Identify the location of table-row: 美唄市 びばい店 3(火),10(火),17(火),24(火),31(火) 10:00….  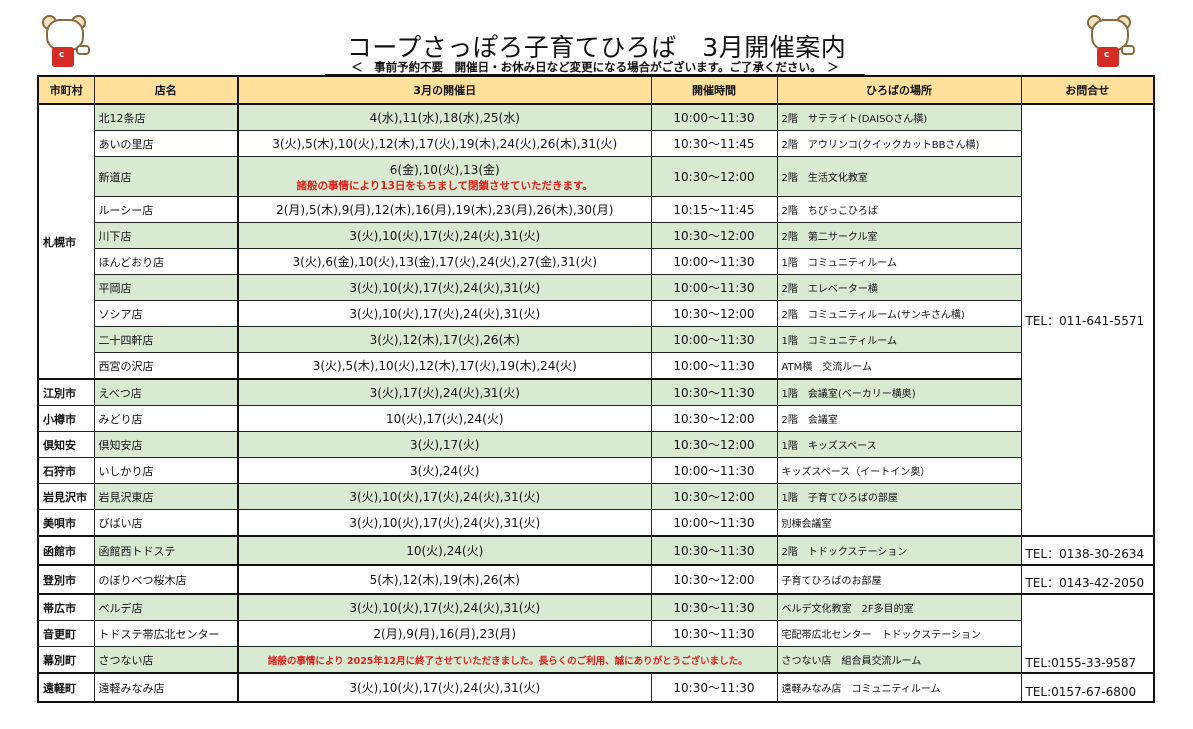
(595, 523).